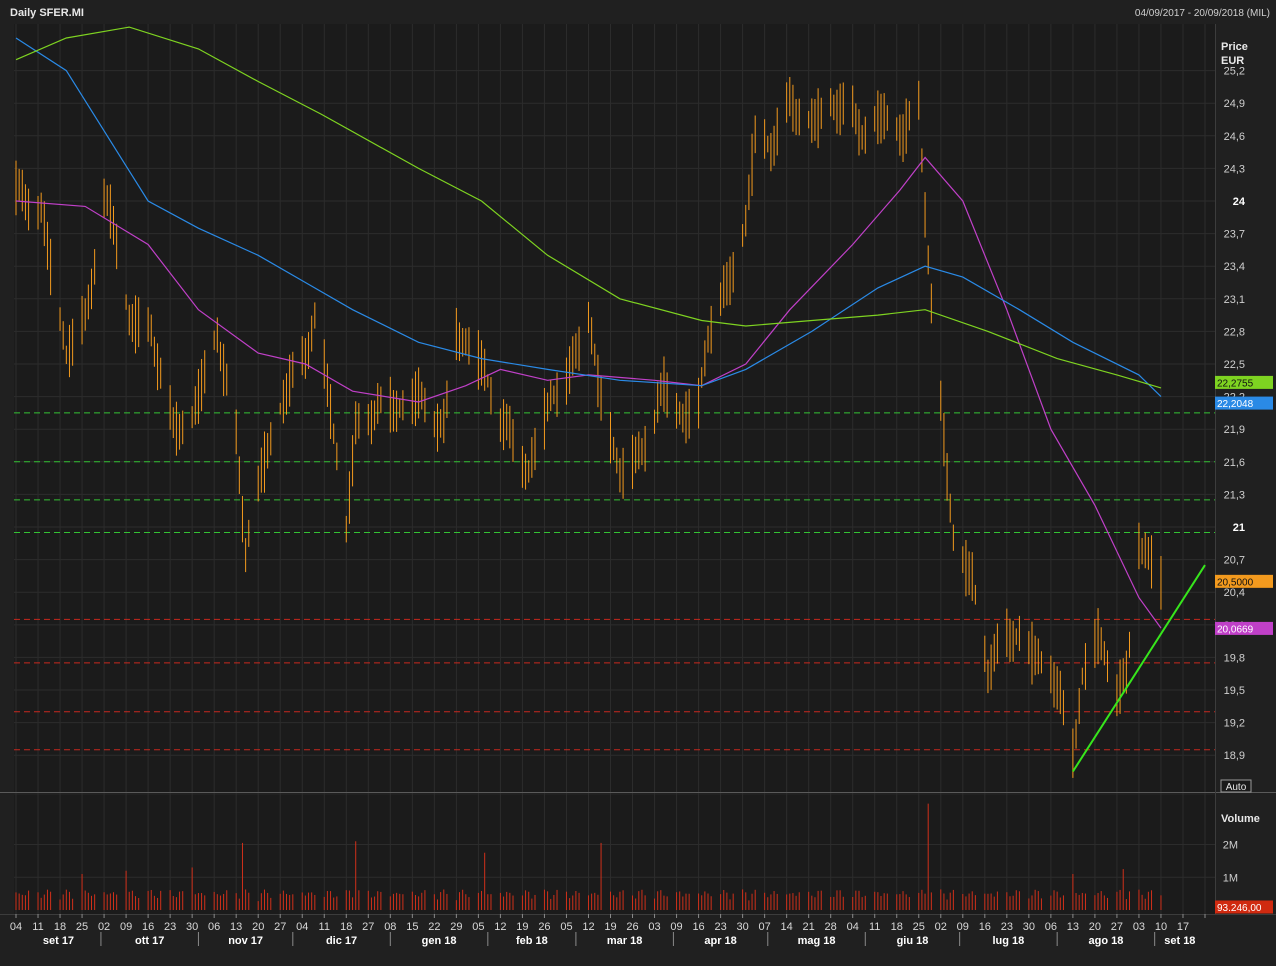 The width and height of the screenshot is (1276, 966). What do you see at coordinates (1234, 430) in the screenshot?
I see `price-tick-label: 21,9` at bounding box center [1234, 430].